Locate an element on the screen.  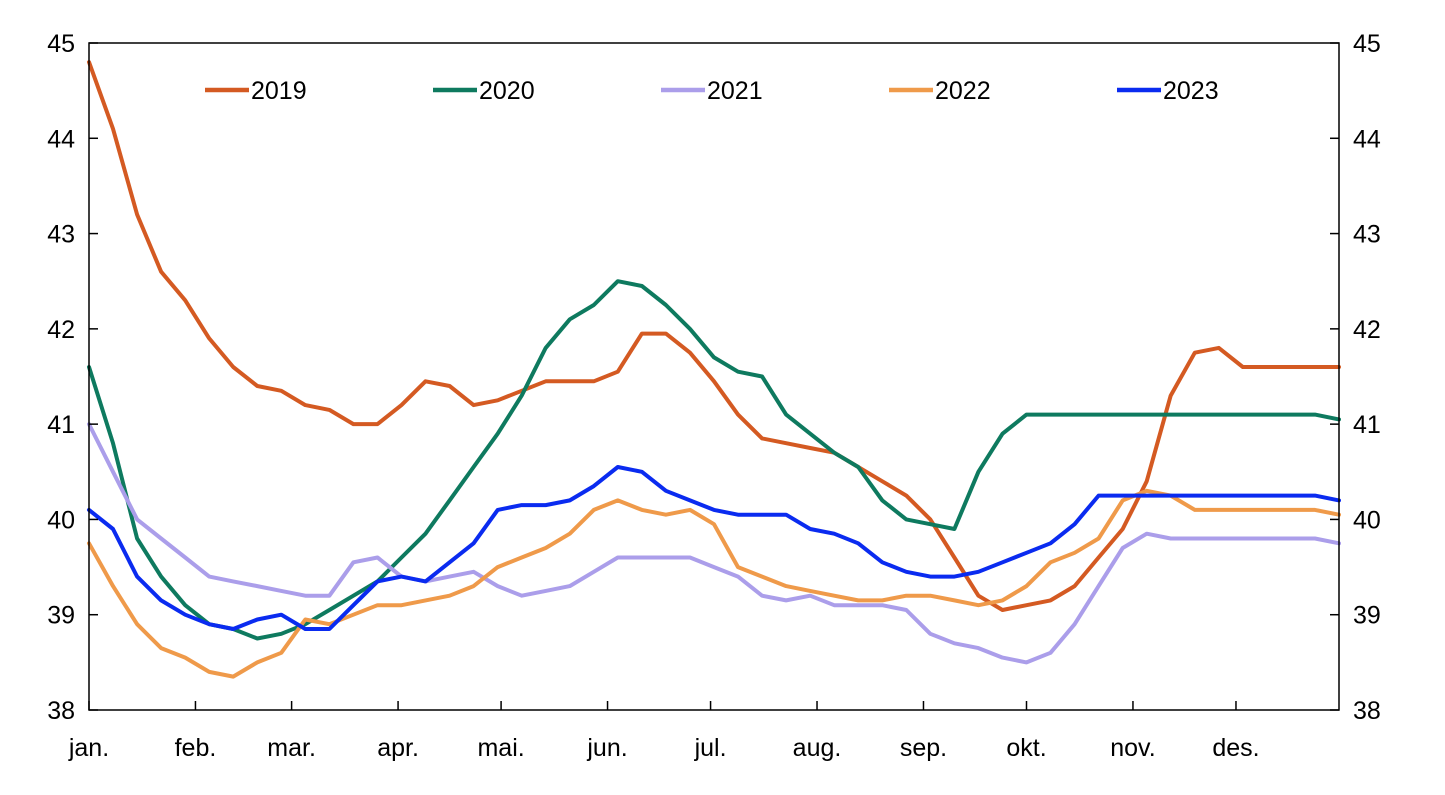
legend-label-2022: 2022 is located at coordinates (963, 91).